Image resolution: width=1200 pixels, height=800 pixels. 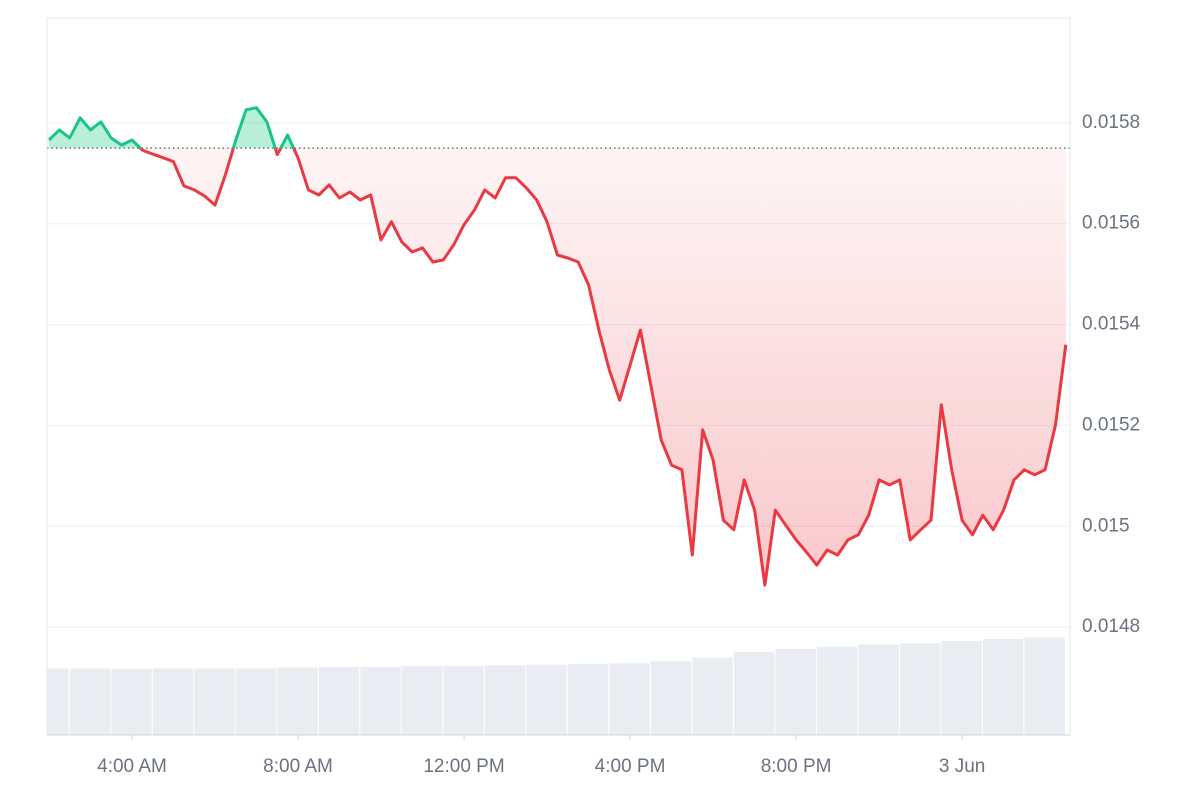 What do you see at coordinates (1111, 324) in the screenshot?
I see `y-tick-label: 0.0154` at bounding box center [1111, 324].